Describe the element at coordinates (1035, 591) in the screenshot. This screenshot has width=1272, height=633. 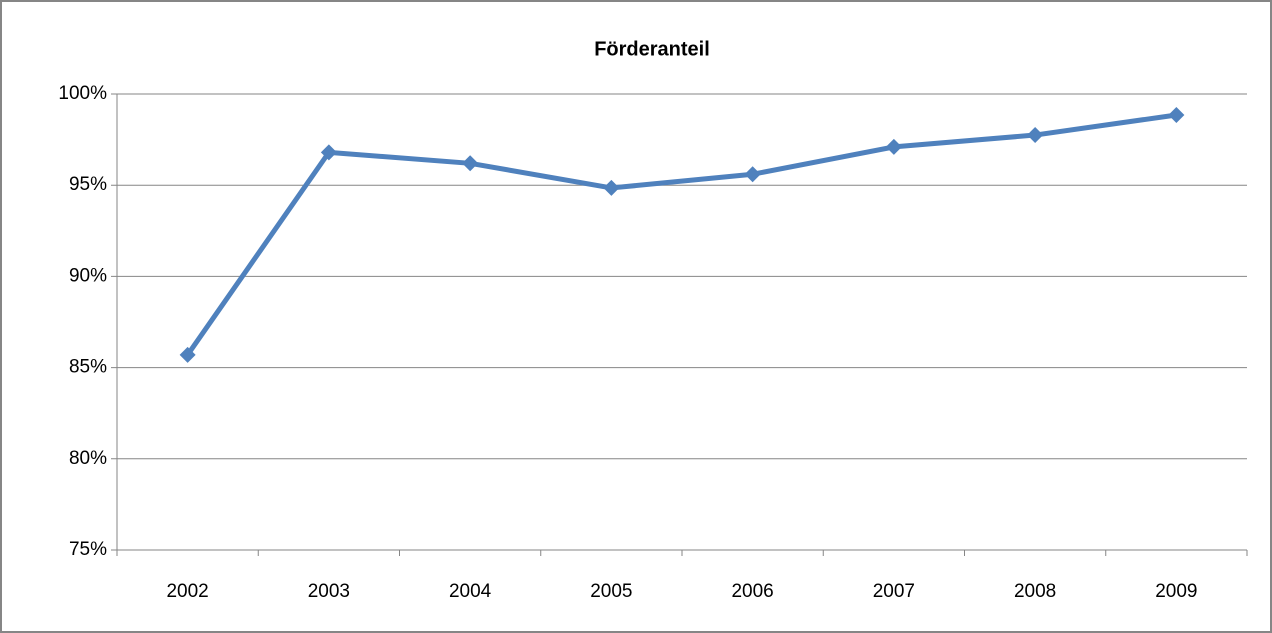
I see `x-tick-label: 2008` at that location.